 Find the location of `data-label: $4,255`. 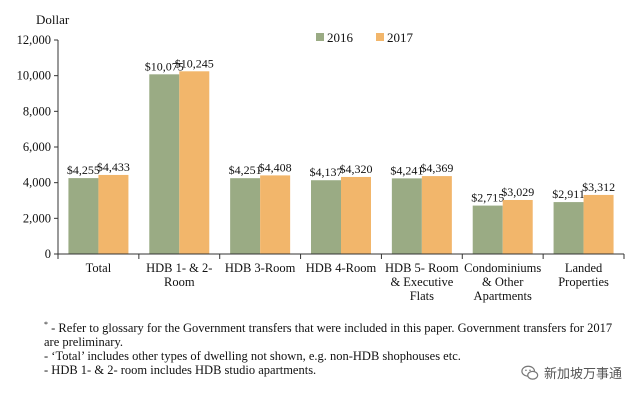

data-label: $4,255 is located at coordinates (83, 170).